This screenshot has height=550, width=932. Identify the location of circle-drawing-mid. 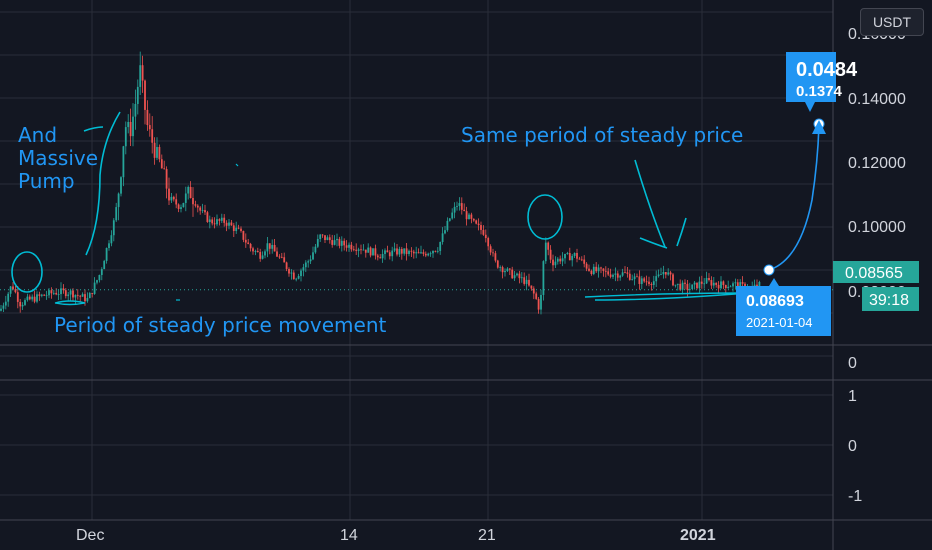
(545, 217).